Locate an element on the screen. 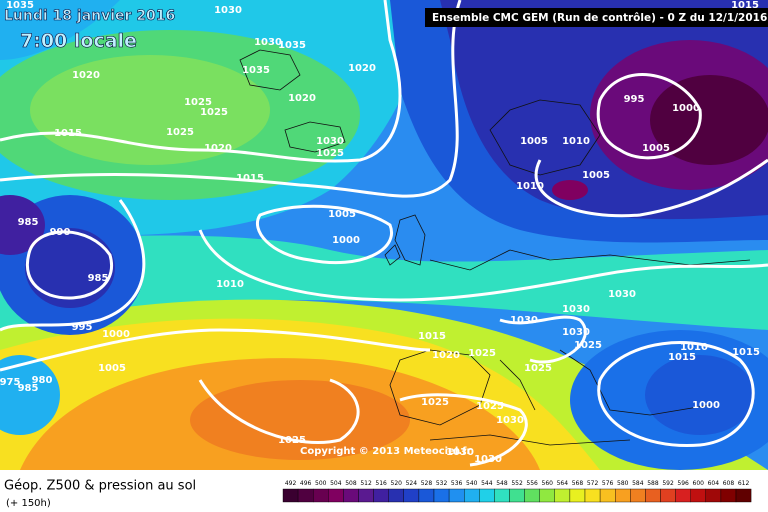 This screenshot has width=768, height=512. copyright: Copyright © 2013 Meteociel.fr is located at coordinates (385, 451).